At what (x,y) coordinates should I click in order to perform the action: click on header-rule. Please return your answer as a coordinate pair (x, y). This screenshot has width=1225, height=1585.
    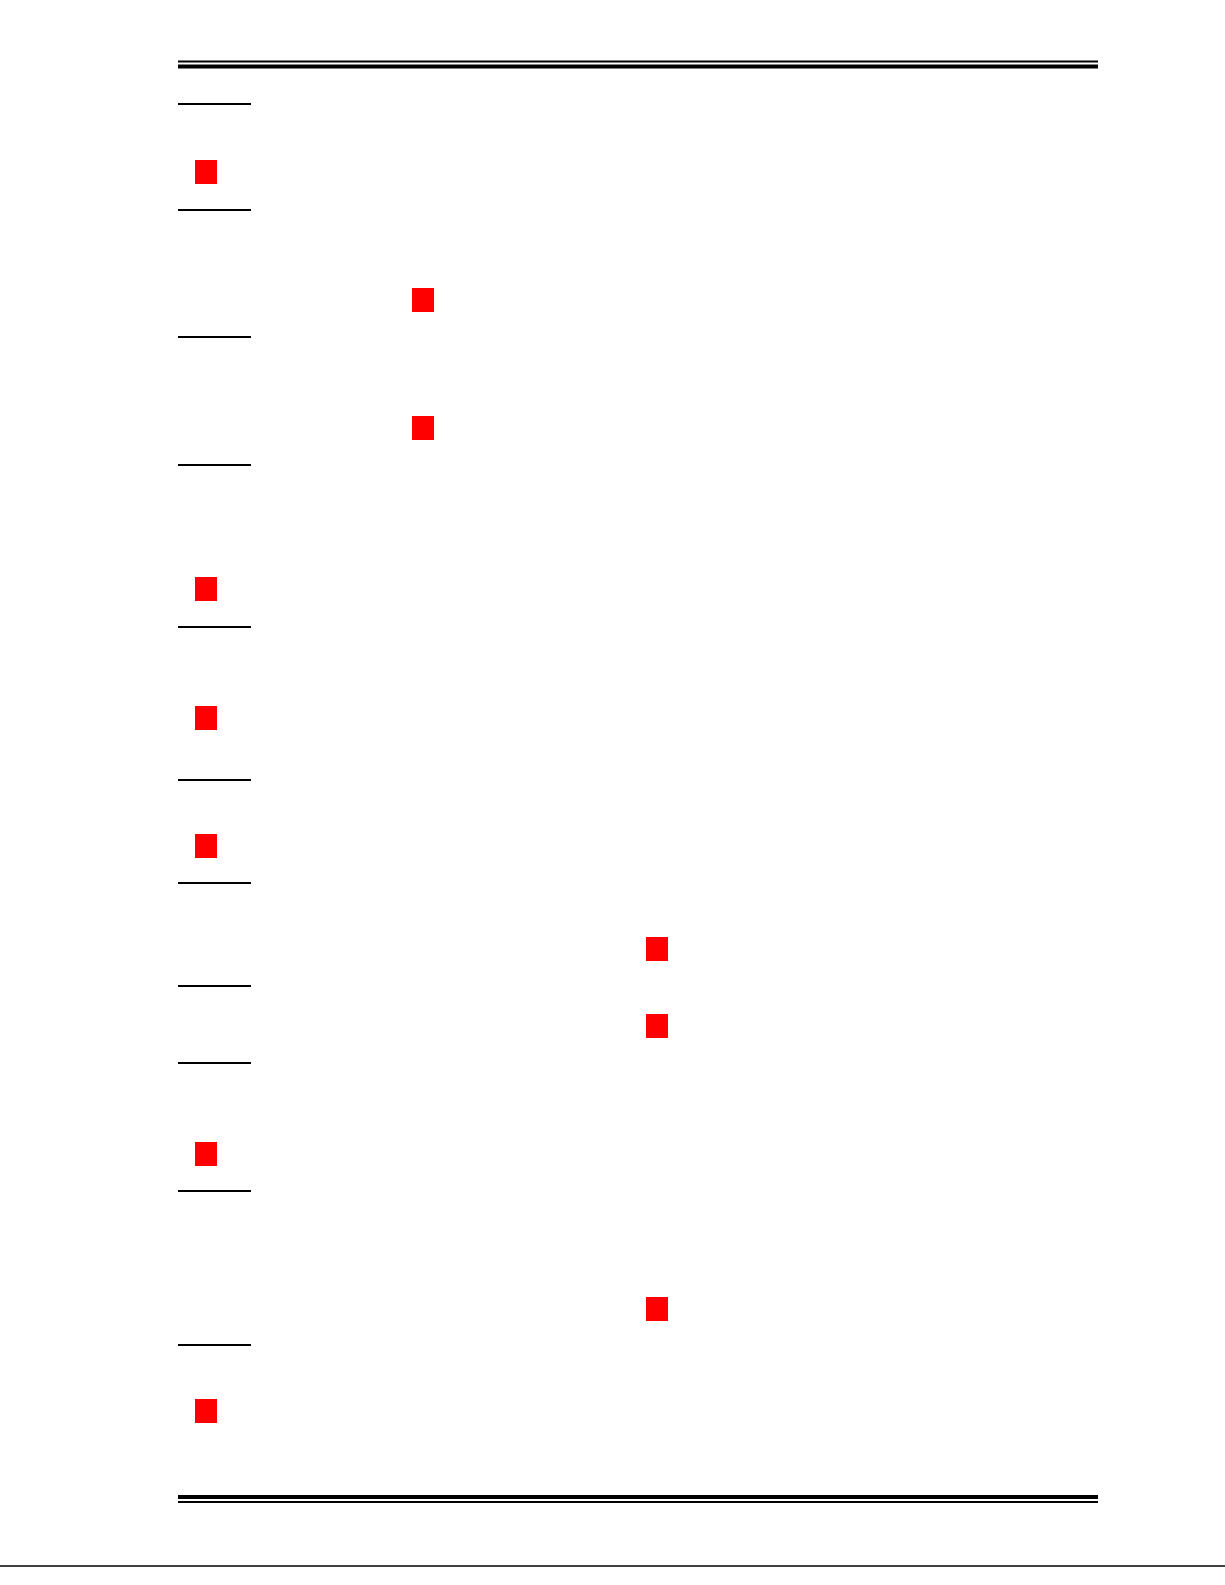
    Looking at the image, I should click on (638, 64).